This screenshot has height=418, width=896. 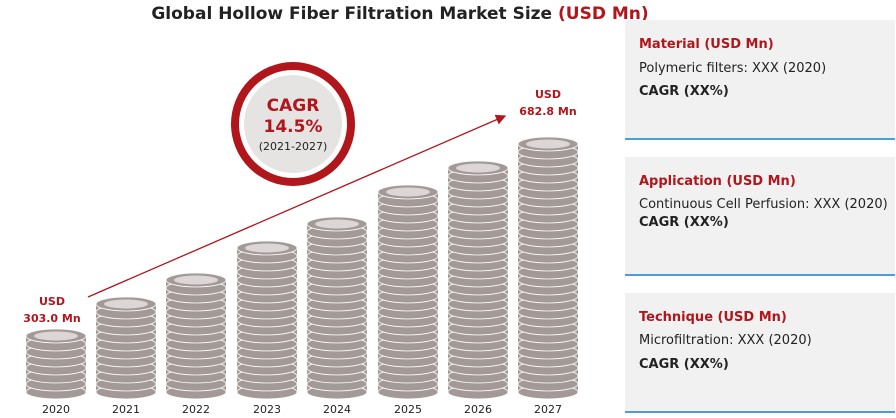 I want to click on data-label-2020-value: 303.0 Mn, so click(x=51, y=318).